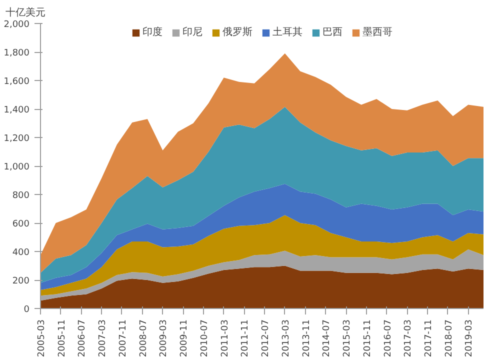  What do you see at coordinates (21, 253) in the screenshot?
I see `y-tick-label: 400` at bounding box center [21, 253].